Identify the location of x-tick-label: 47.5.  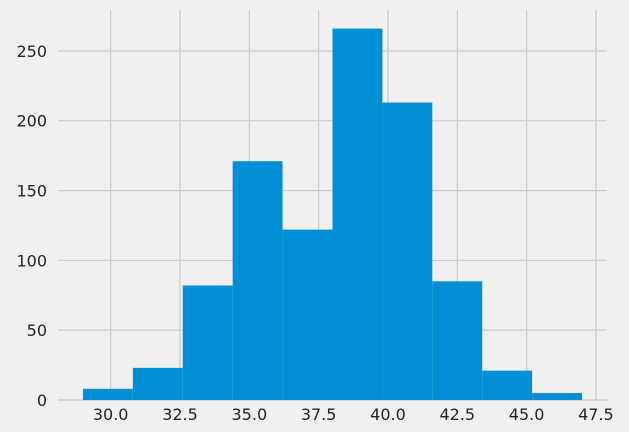
(596, 414).